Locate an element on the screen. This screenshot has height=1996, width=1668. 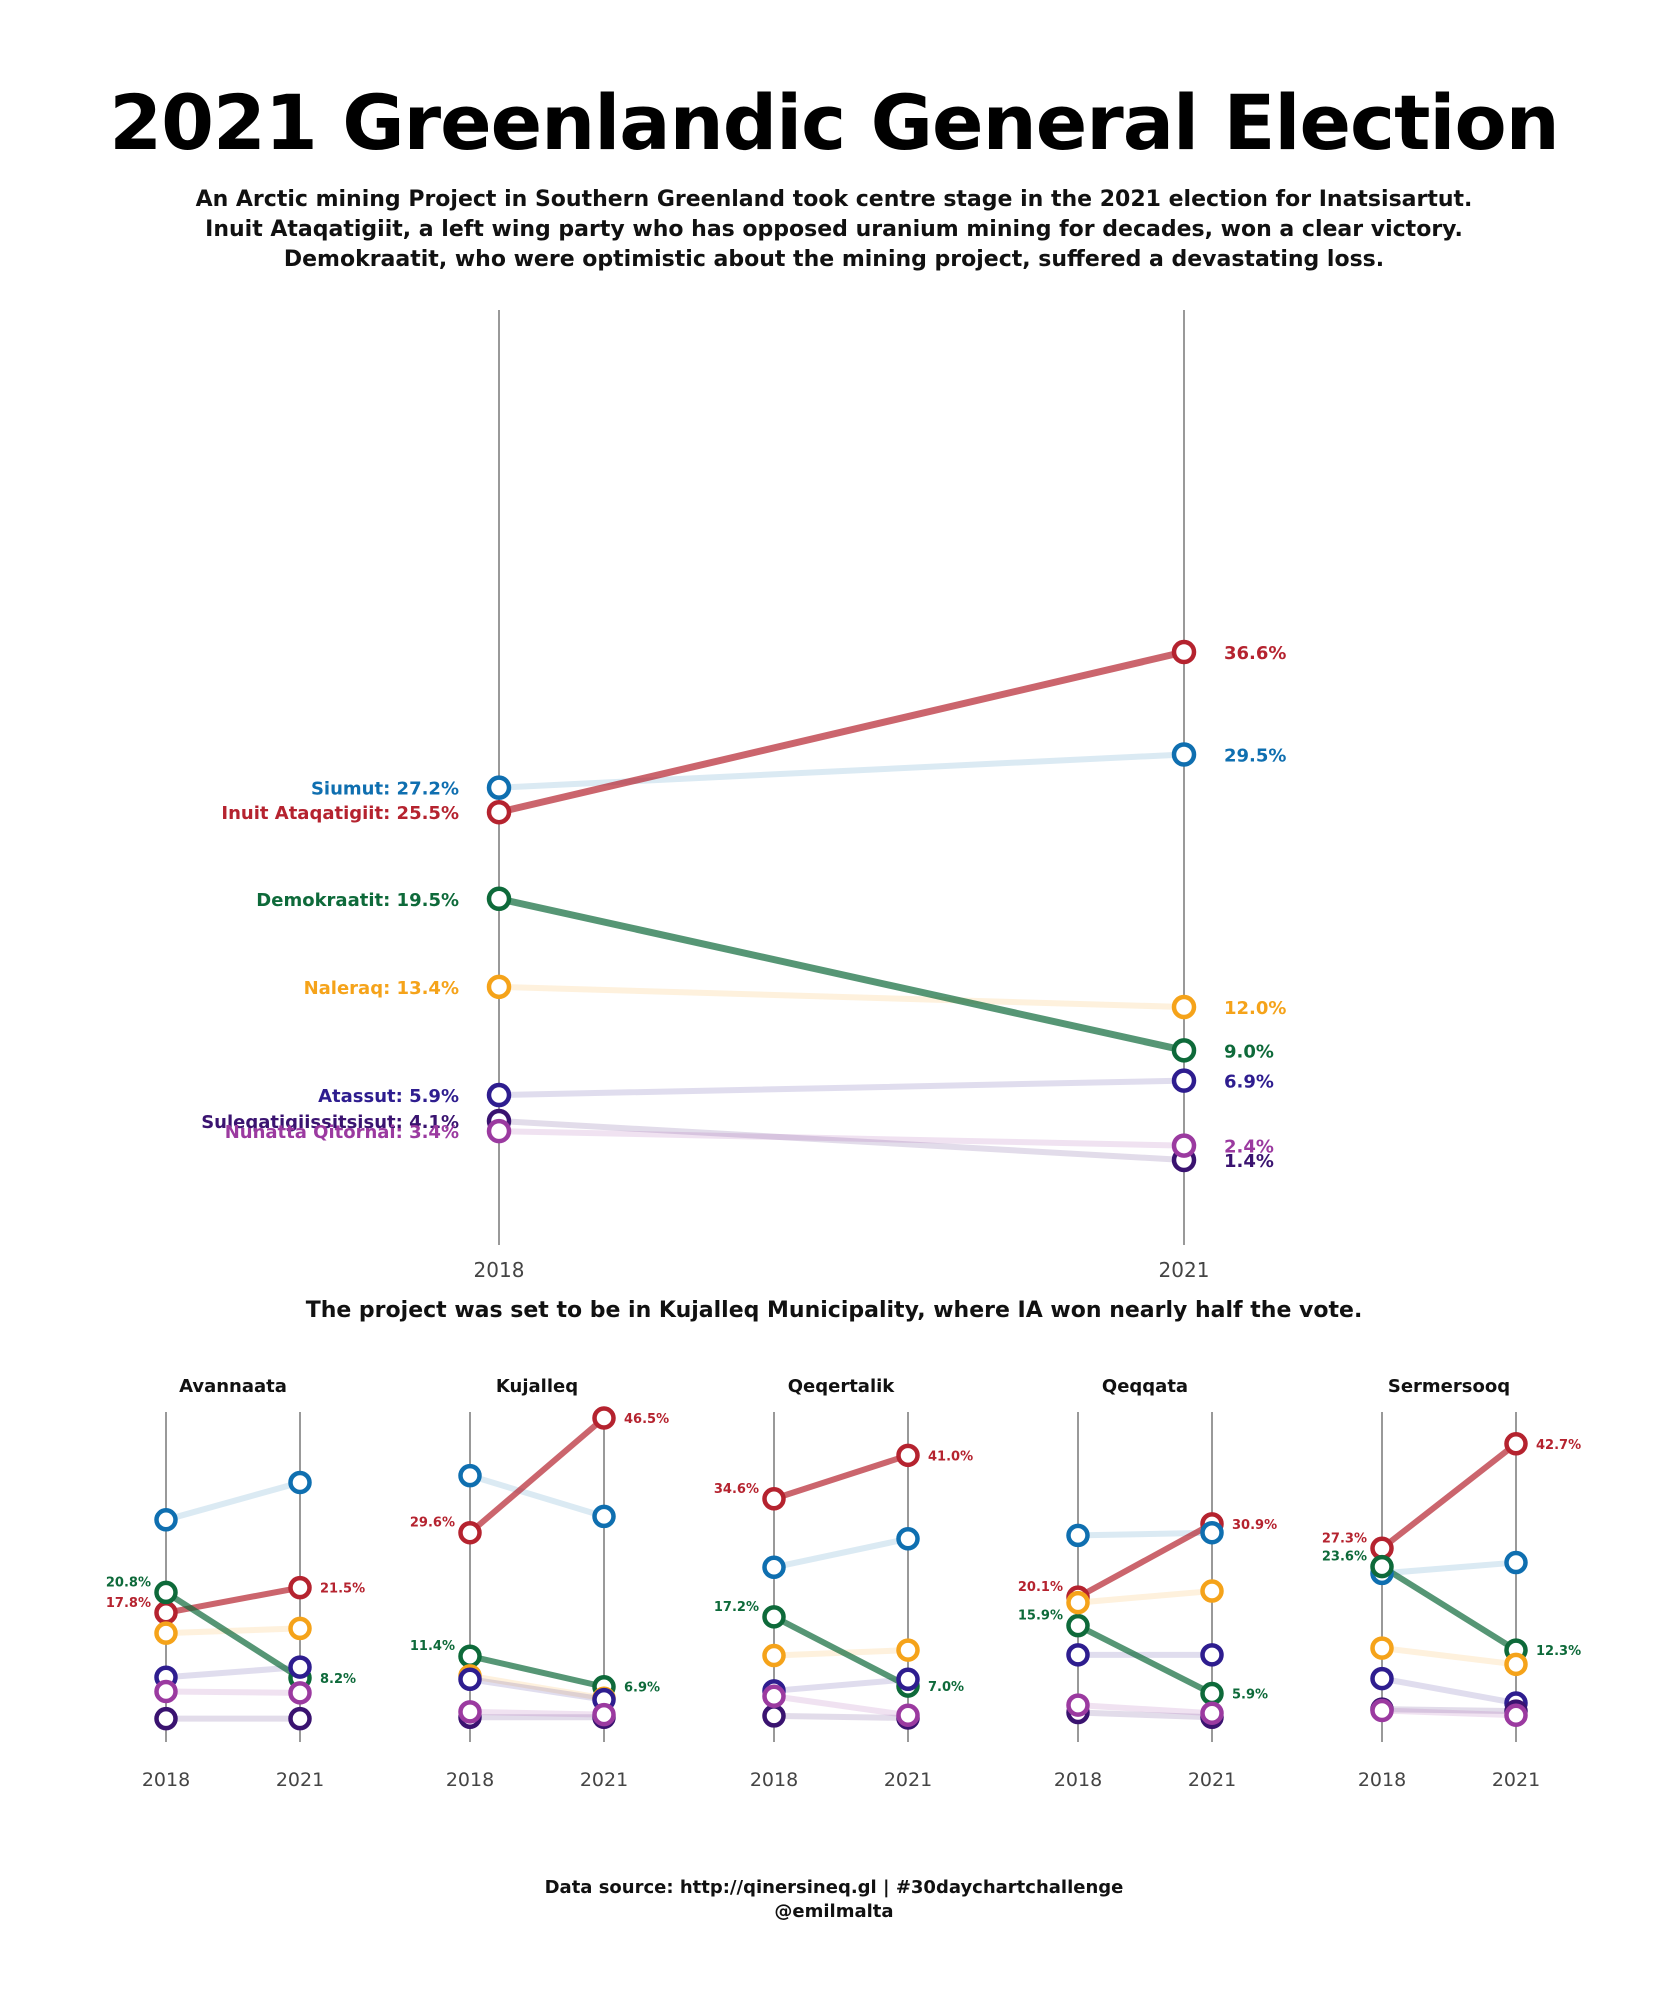
panel-label-2021: 8.2% is located at coordinates (338, 1679).